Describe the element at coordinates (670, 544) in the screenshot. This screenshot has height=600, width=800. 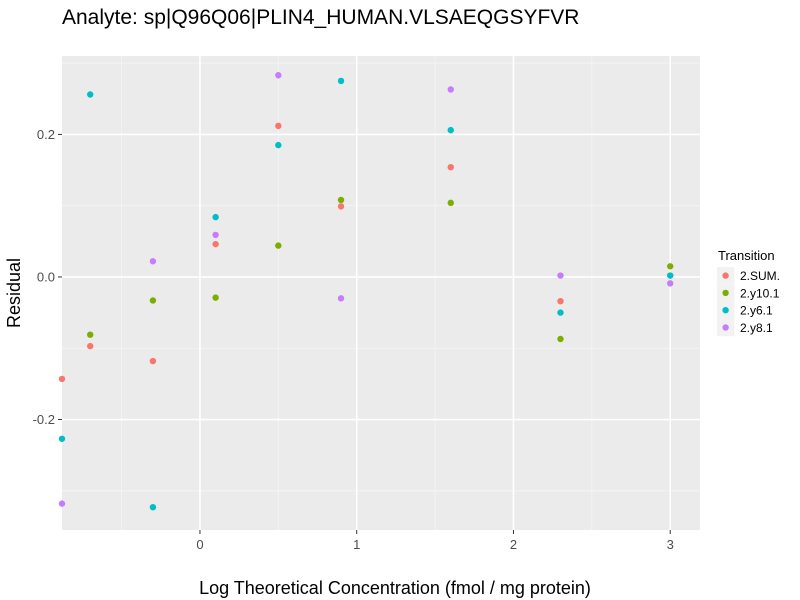
I see `x-tick-label: 3` at that location.